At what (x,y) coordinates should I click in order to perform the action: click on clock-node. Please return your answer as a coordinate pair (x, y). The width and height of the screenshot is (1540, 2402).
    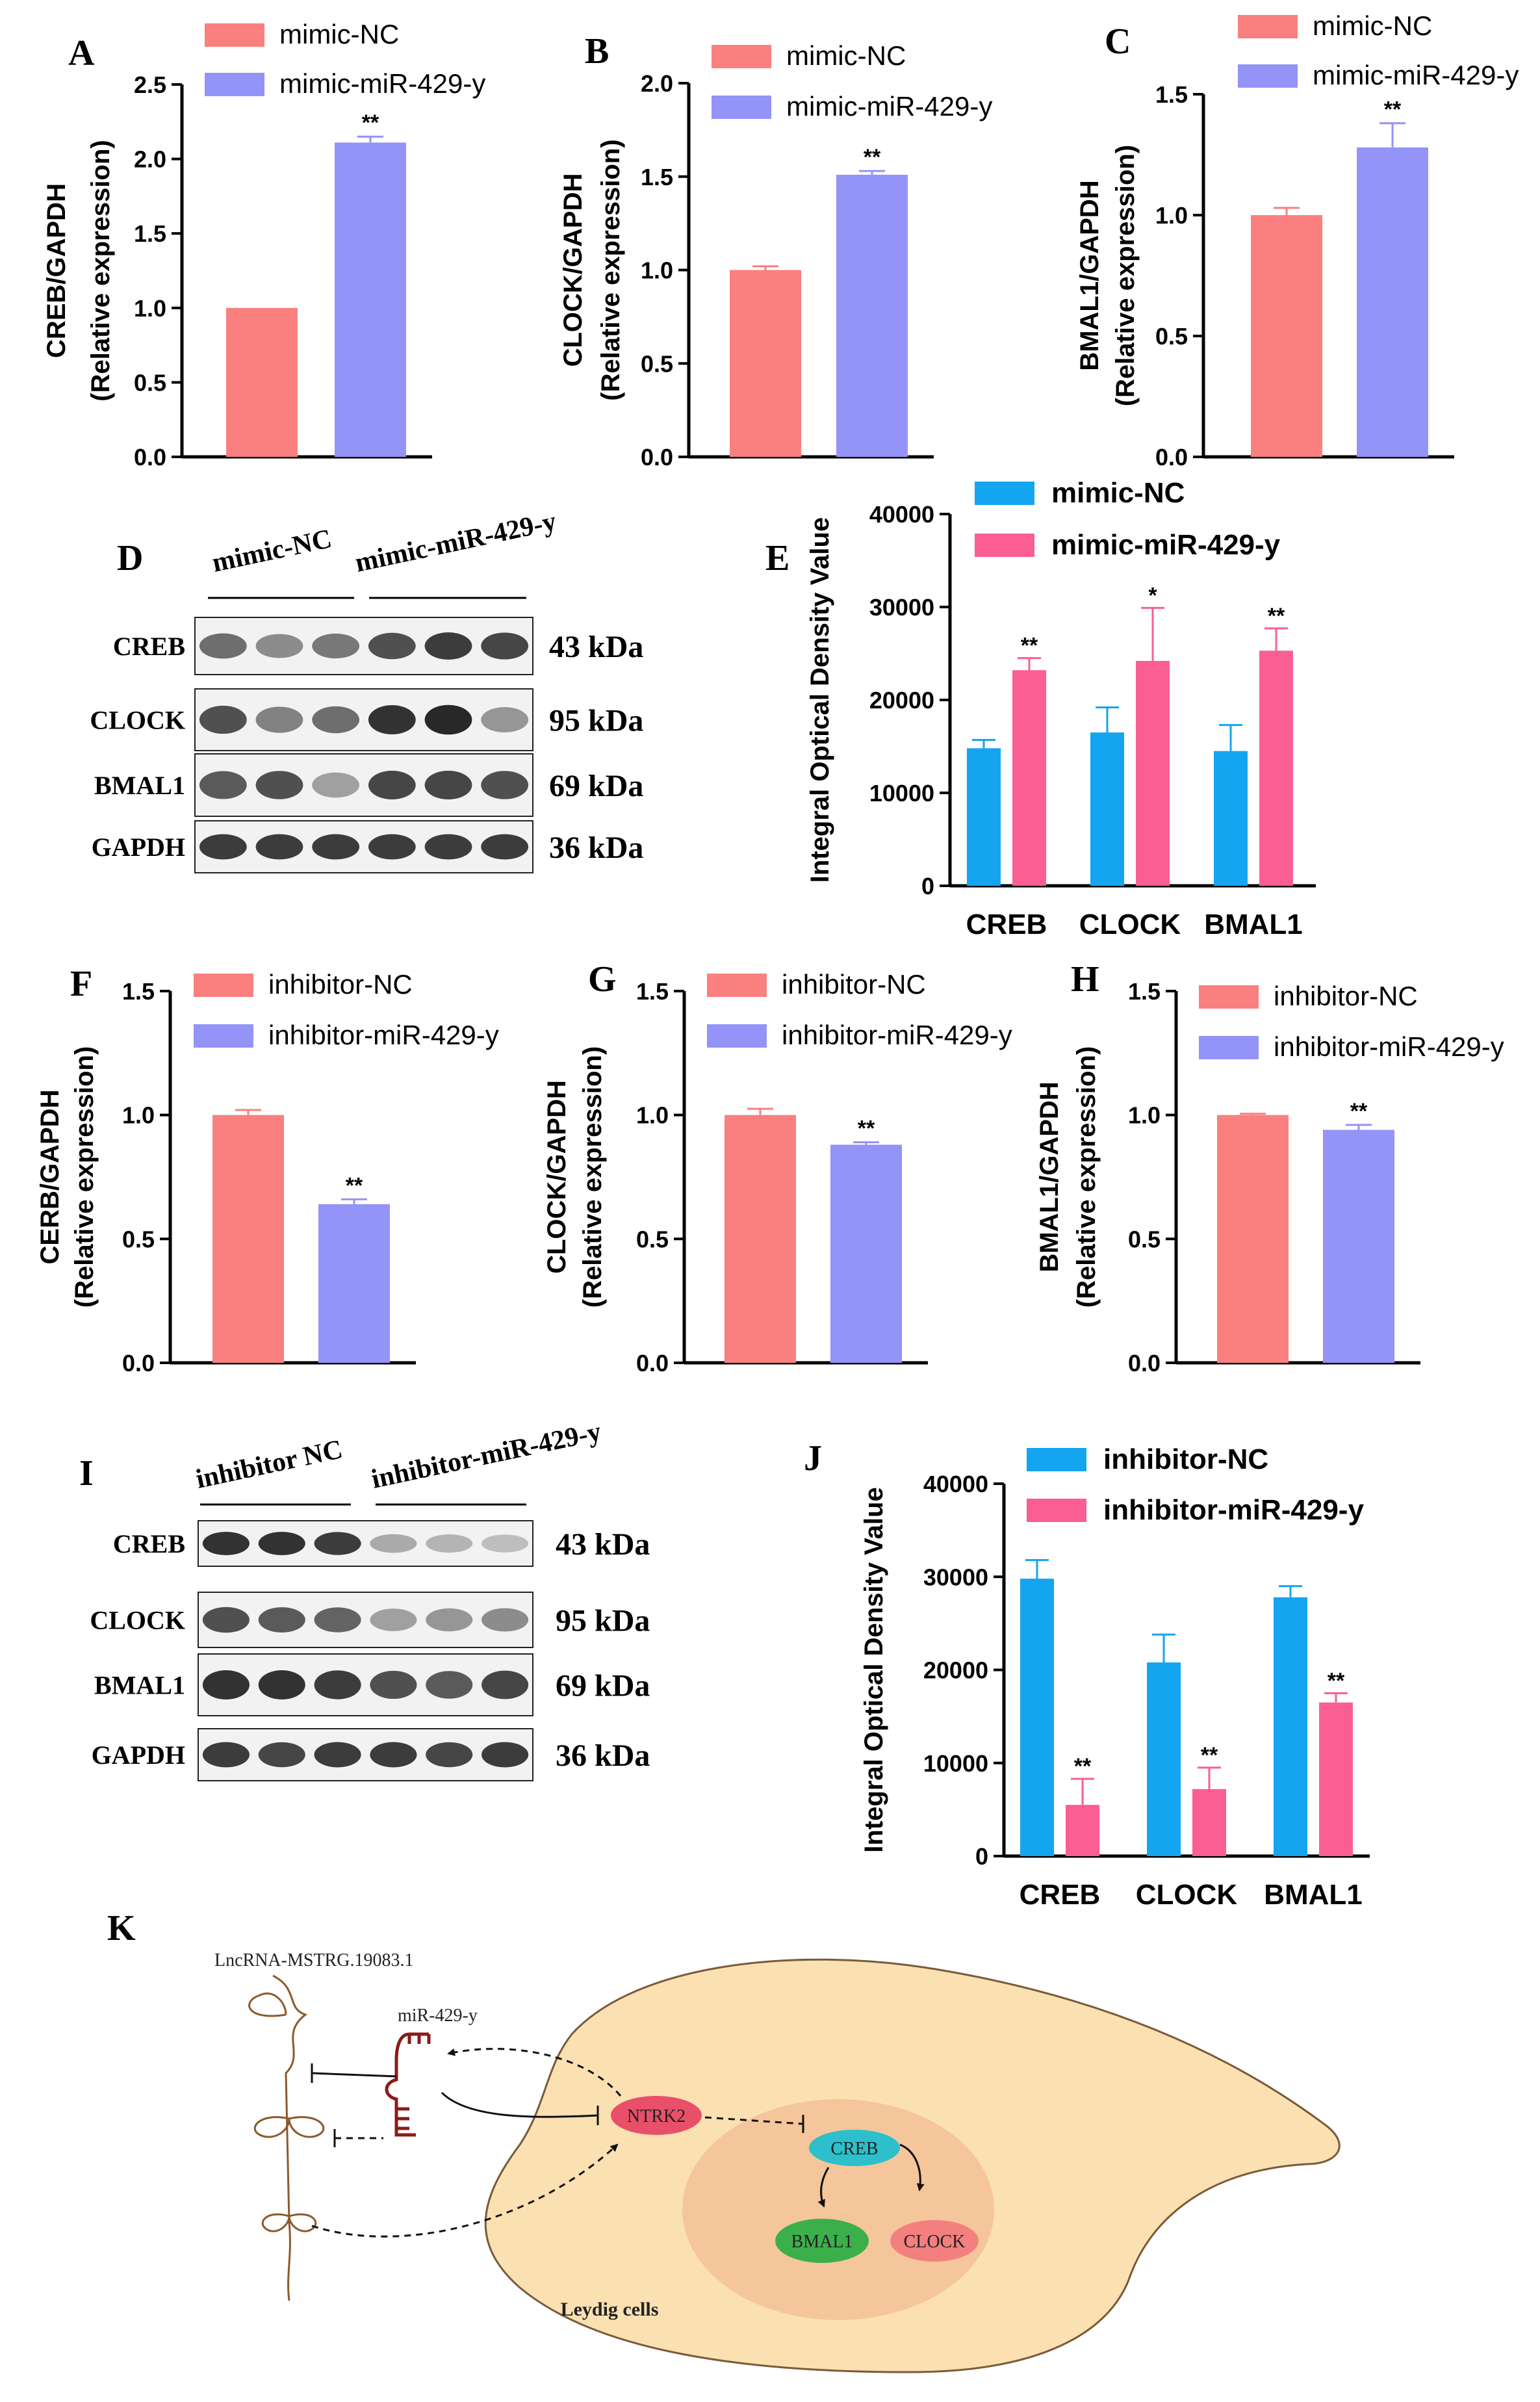
    Looking at the image, I should click on (934, 2241).